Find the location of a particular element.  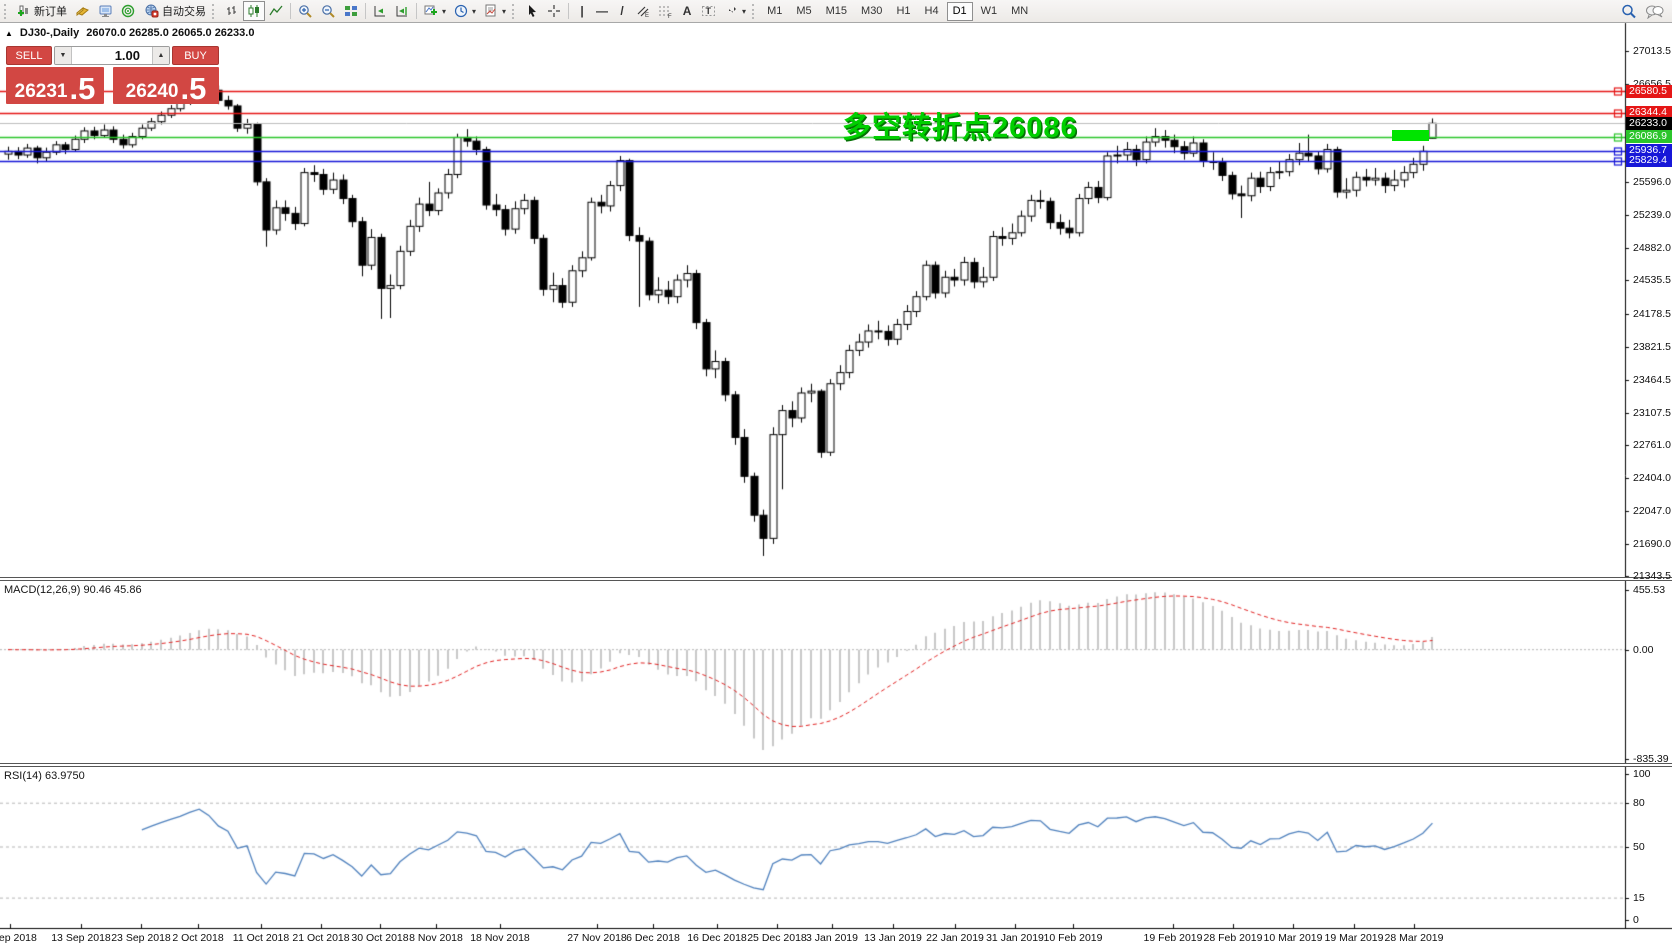

chart-text-annotation: 多空转折点26086 is located at coordinates (960, 128).